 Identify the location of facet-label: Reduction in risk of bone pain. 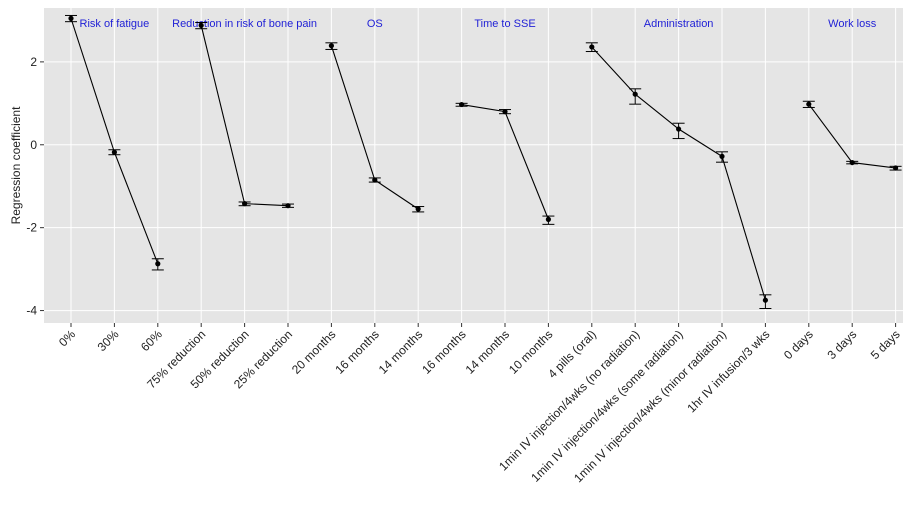
(244, 24).